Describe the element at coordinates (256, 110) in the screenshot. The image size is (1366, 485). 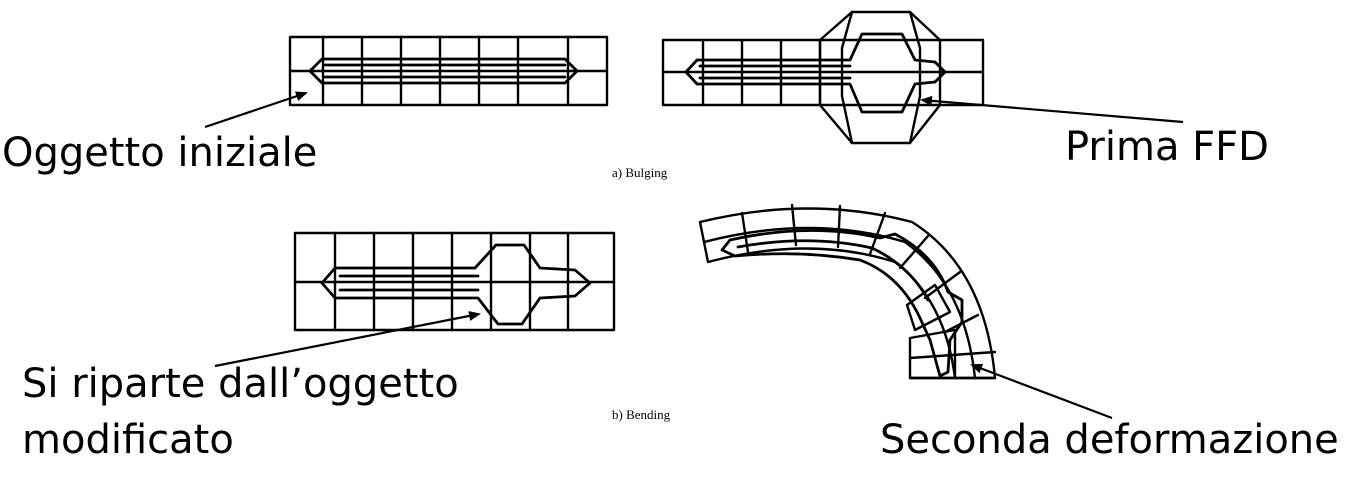
I see `arrow-initial-object` at that location.